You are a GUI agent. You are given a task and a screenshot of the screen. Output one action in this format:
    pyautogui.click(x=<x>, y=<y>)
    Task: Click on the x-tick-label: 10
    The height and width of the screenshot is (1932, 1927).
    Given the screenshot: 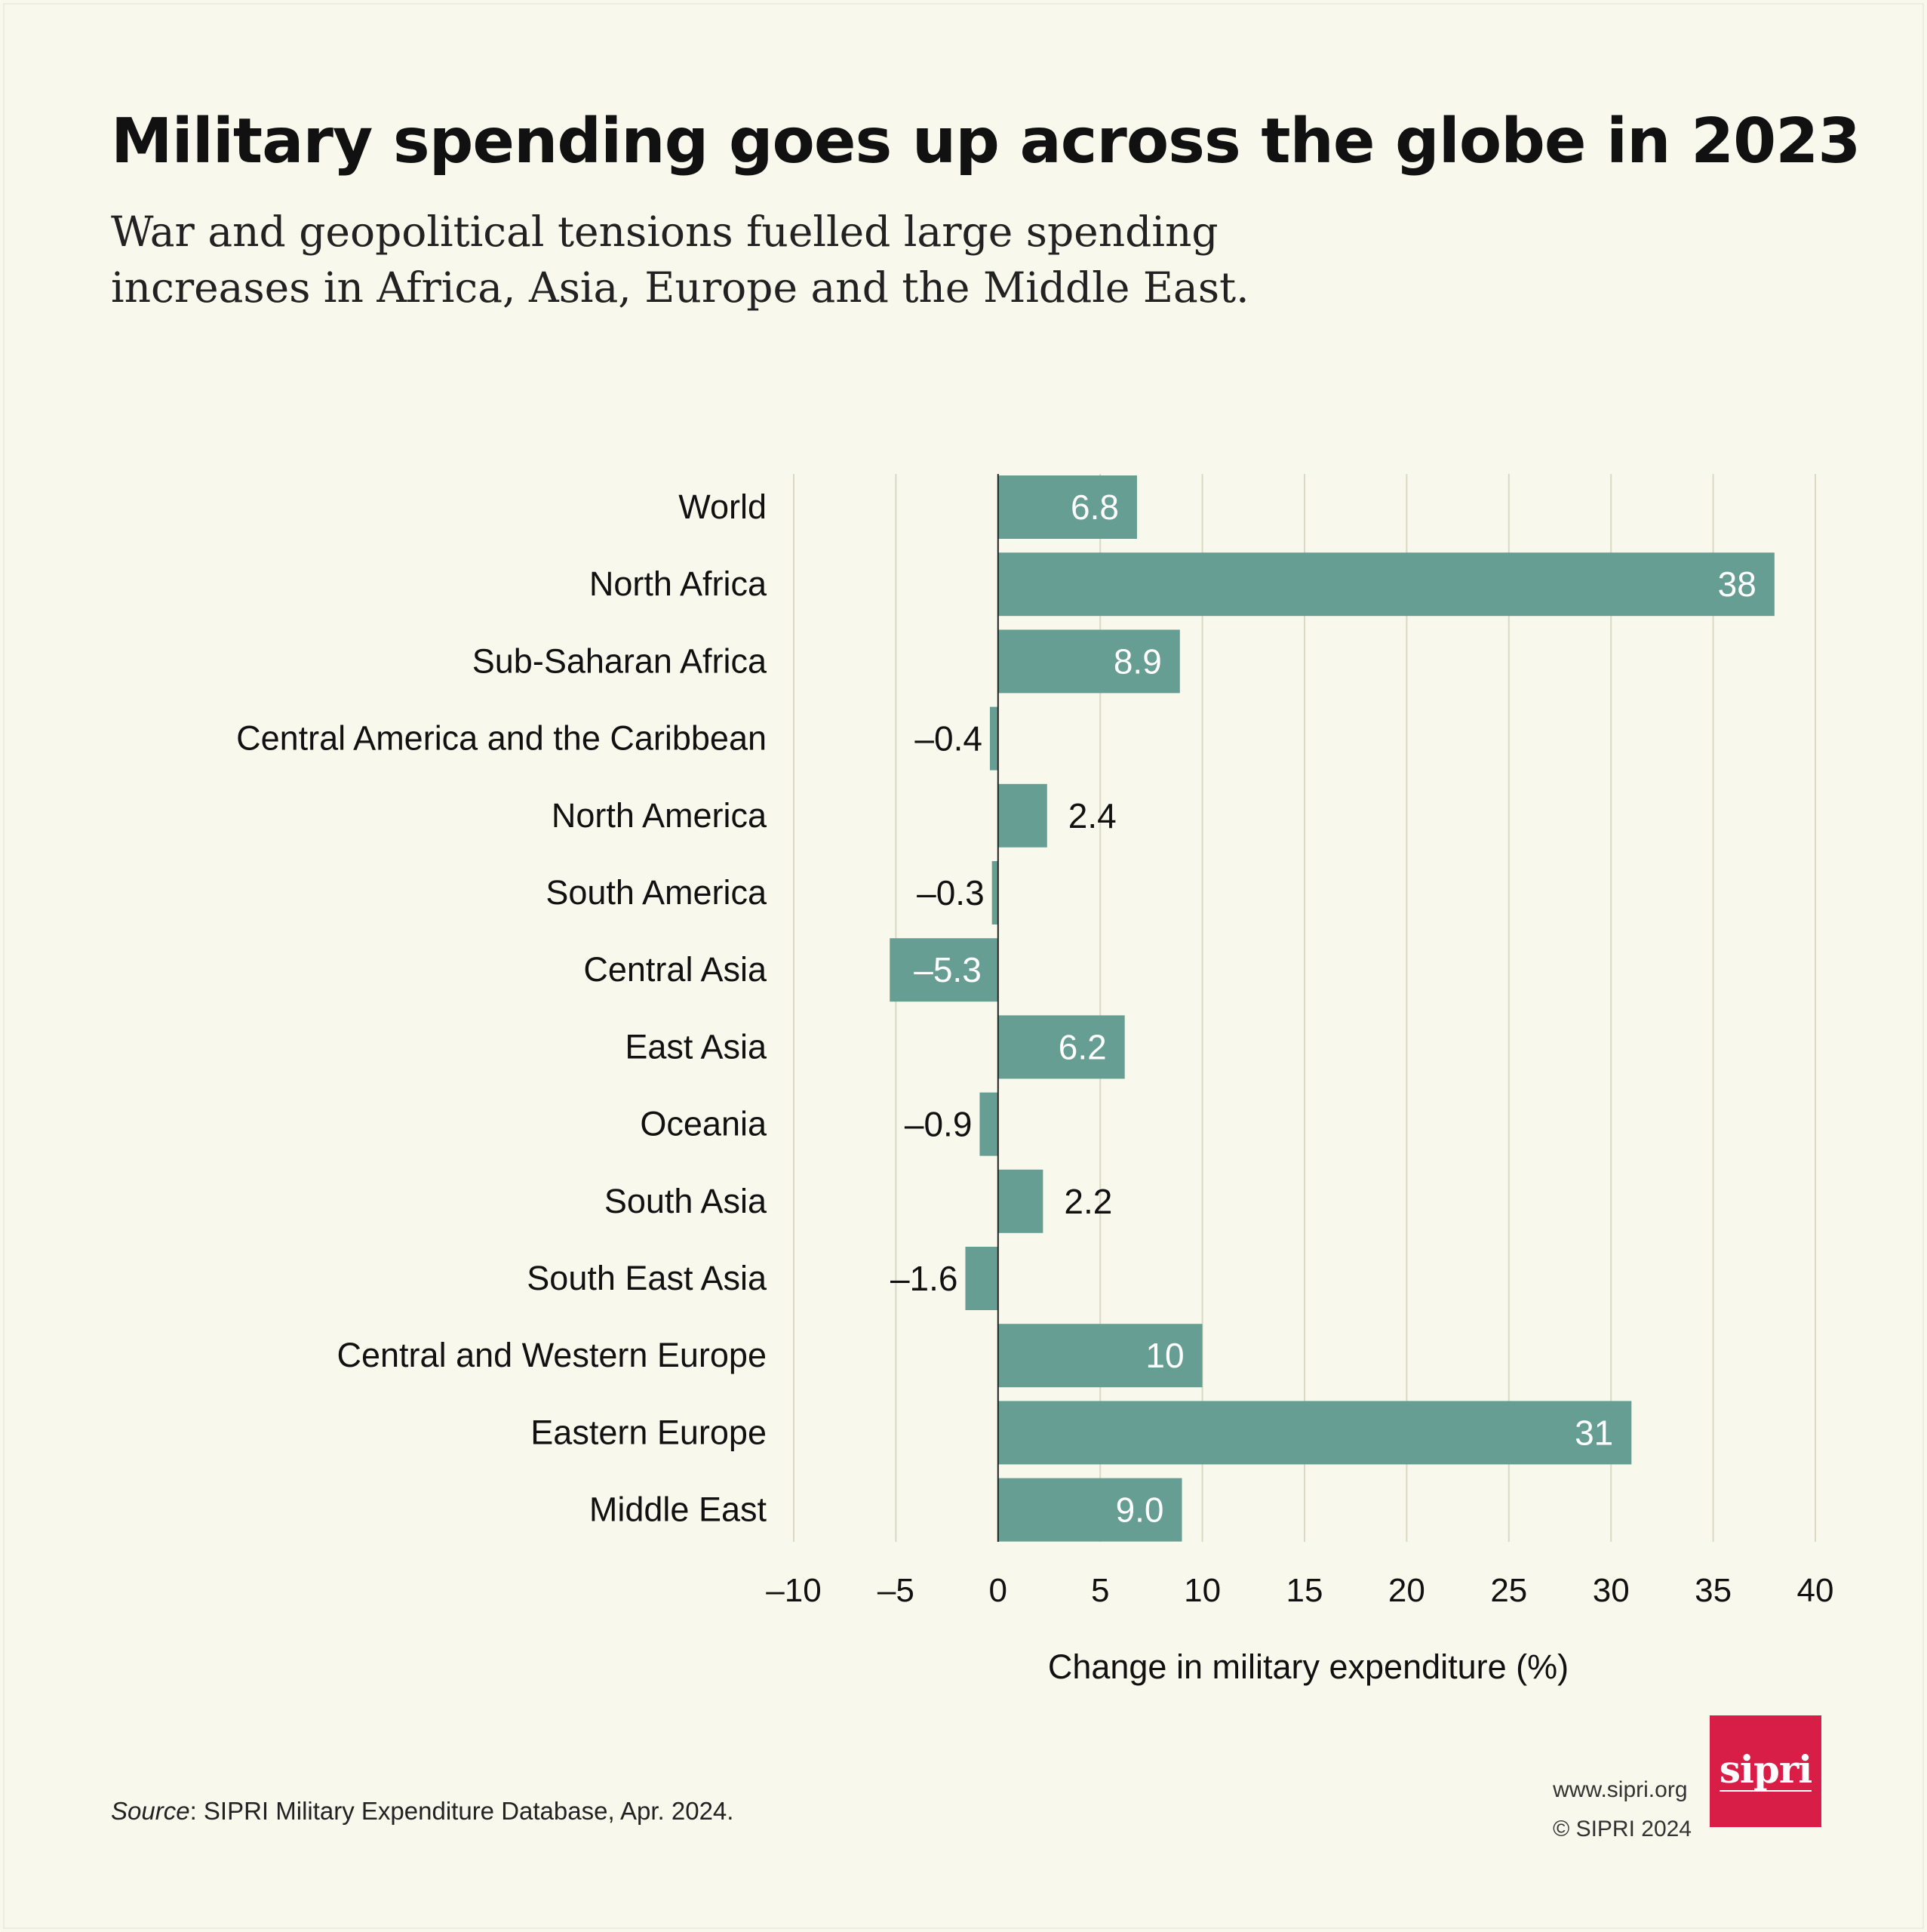 What is the action you would take?
    pyautogui.click(x=1202, y=1590)
    